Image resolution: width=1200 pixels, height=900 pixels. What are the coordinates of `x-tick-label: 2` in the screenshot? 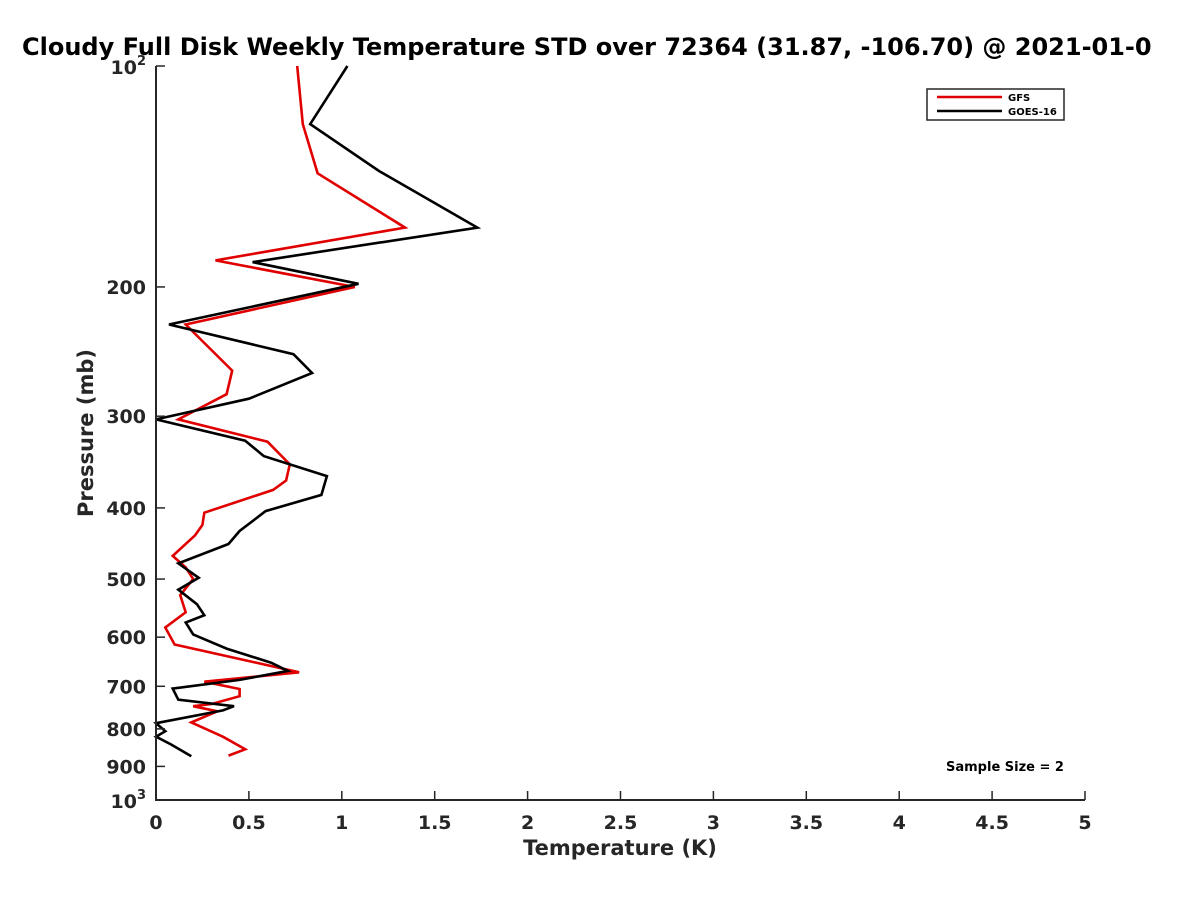 It's located at (527, 823).